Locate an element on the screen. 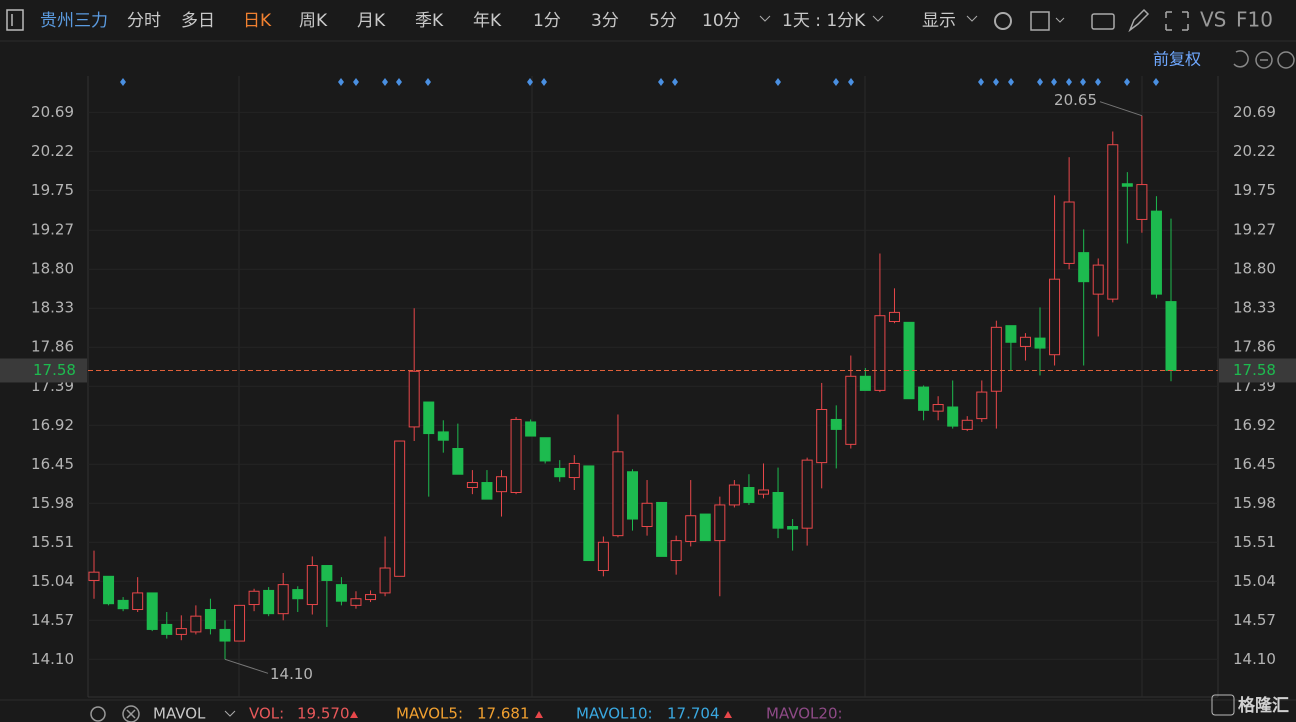 This screenshot has width=1296, height=722. tab: 日K is located at coordinates (257, 21).